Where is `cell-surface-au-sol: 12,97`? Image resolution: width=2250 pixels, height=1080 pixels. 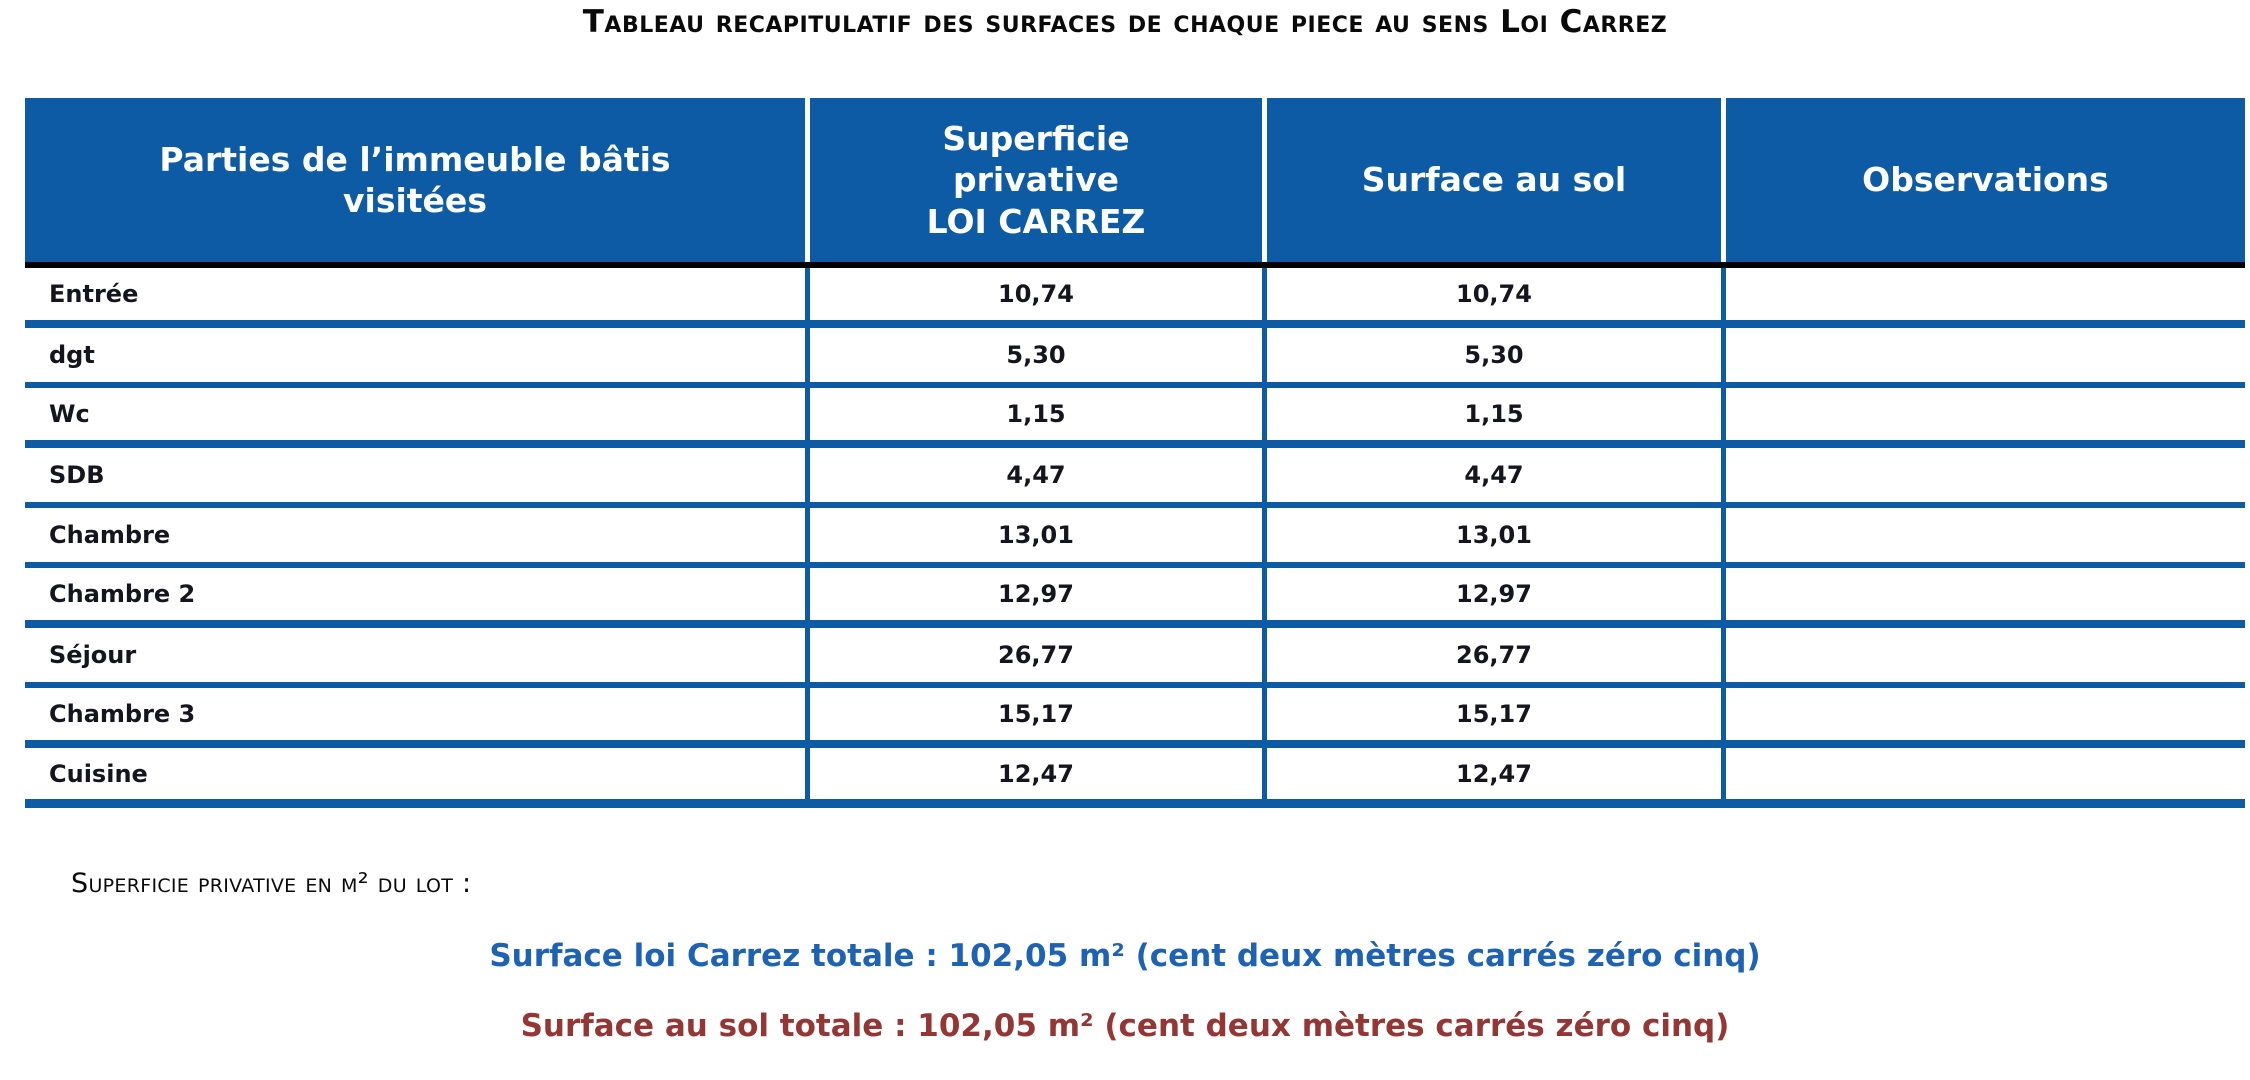 cell-surface-au-sol: 12,97 is located at coordinates (1491, 594).